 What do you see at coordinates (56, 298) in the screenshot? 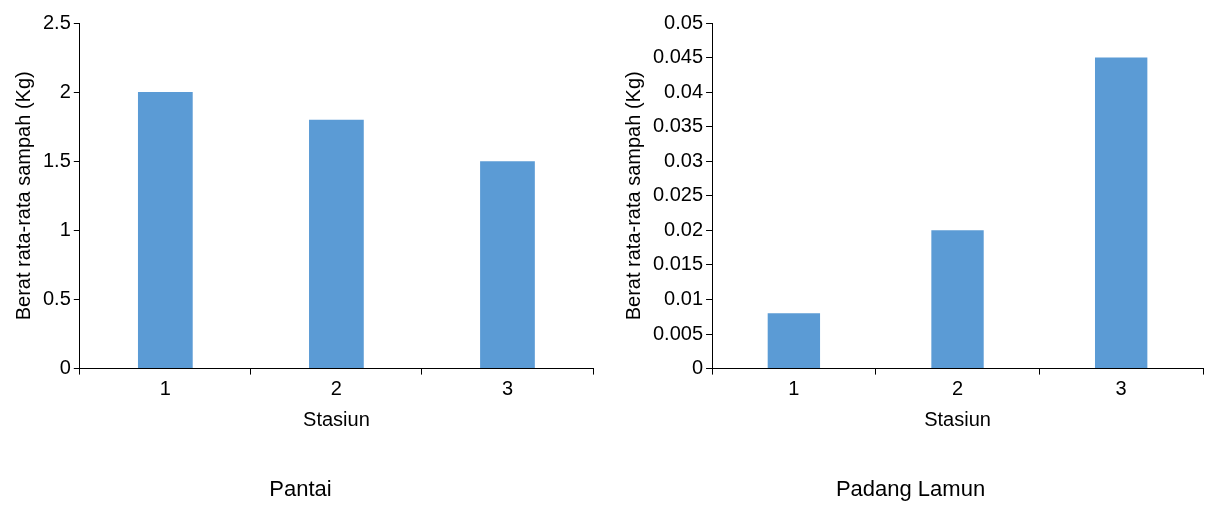
I see `y-tick-label: 0.5` at bounding box center [56, 298].